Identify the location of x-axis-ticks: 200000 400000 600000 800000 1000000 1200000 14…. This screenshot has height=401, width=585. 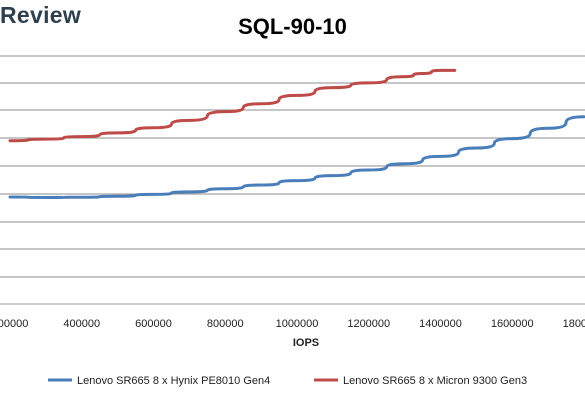
(292, 324).